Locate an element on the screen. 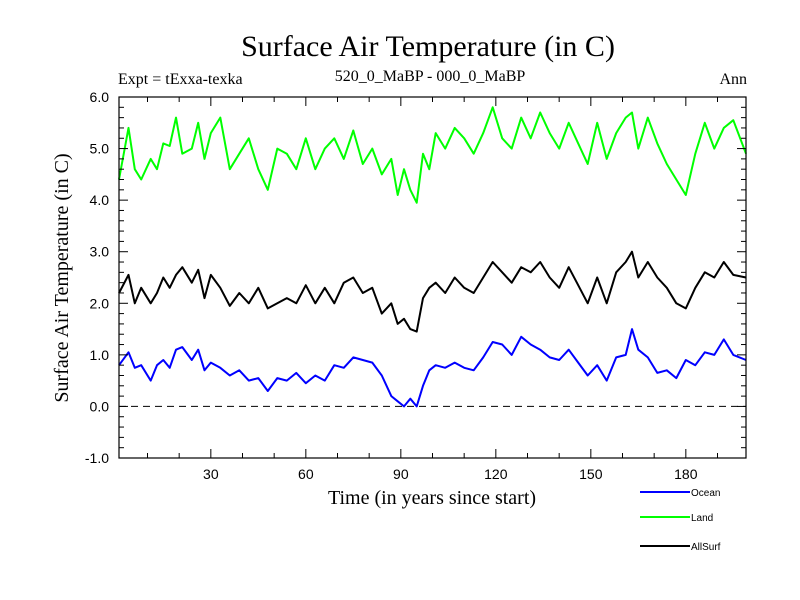 Image resolution: width=800 pixels, height=600 pixels. y-tick-label: 2.0 is located at coordinates (100, 303).